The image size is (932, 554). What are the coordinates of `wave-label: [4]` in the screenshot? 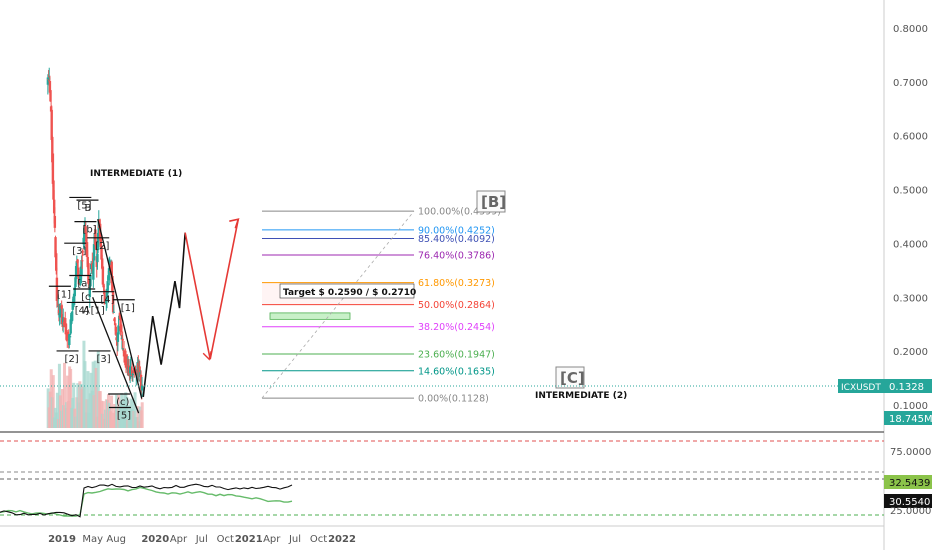 It's located at (82, 310).